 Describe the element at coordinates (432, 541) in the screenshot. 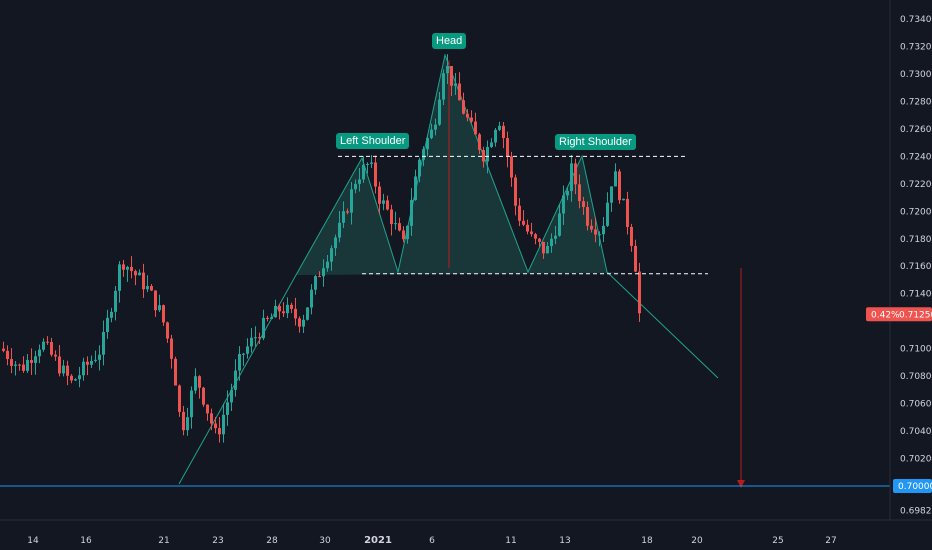

I see `x-tick-label: 6` at that location.